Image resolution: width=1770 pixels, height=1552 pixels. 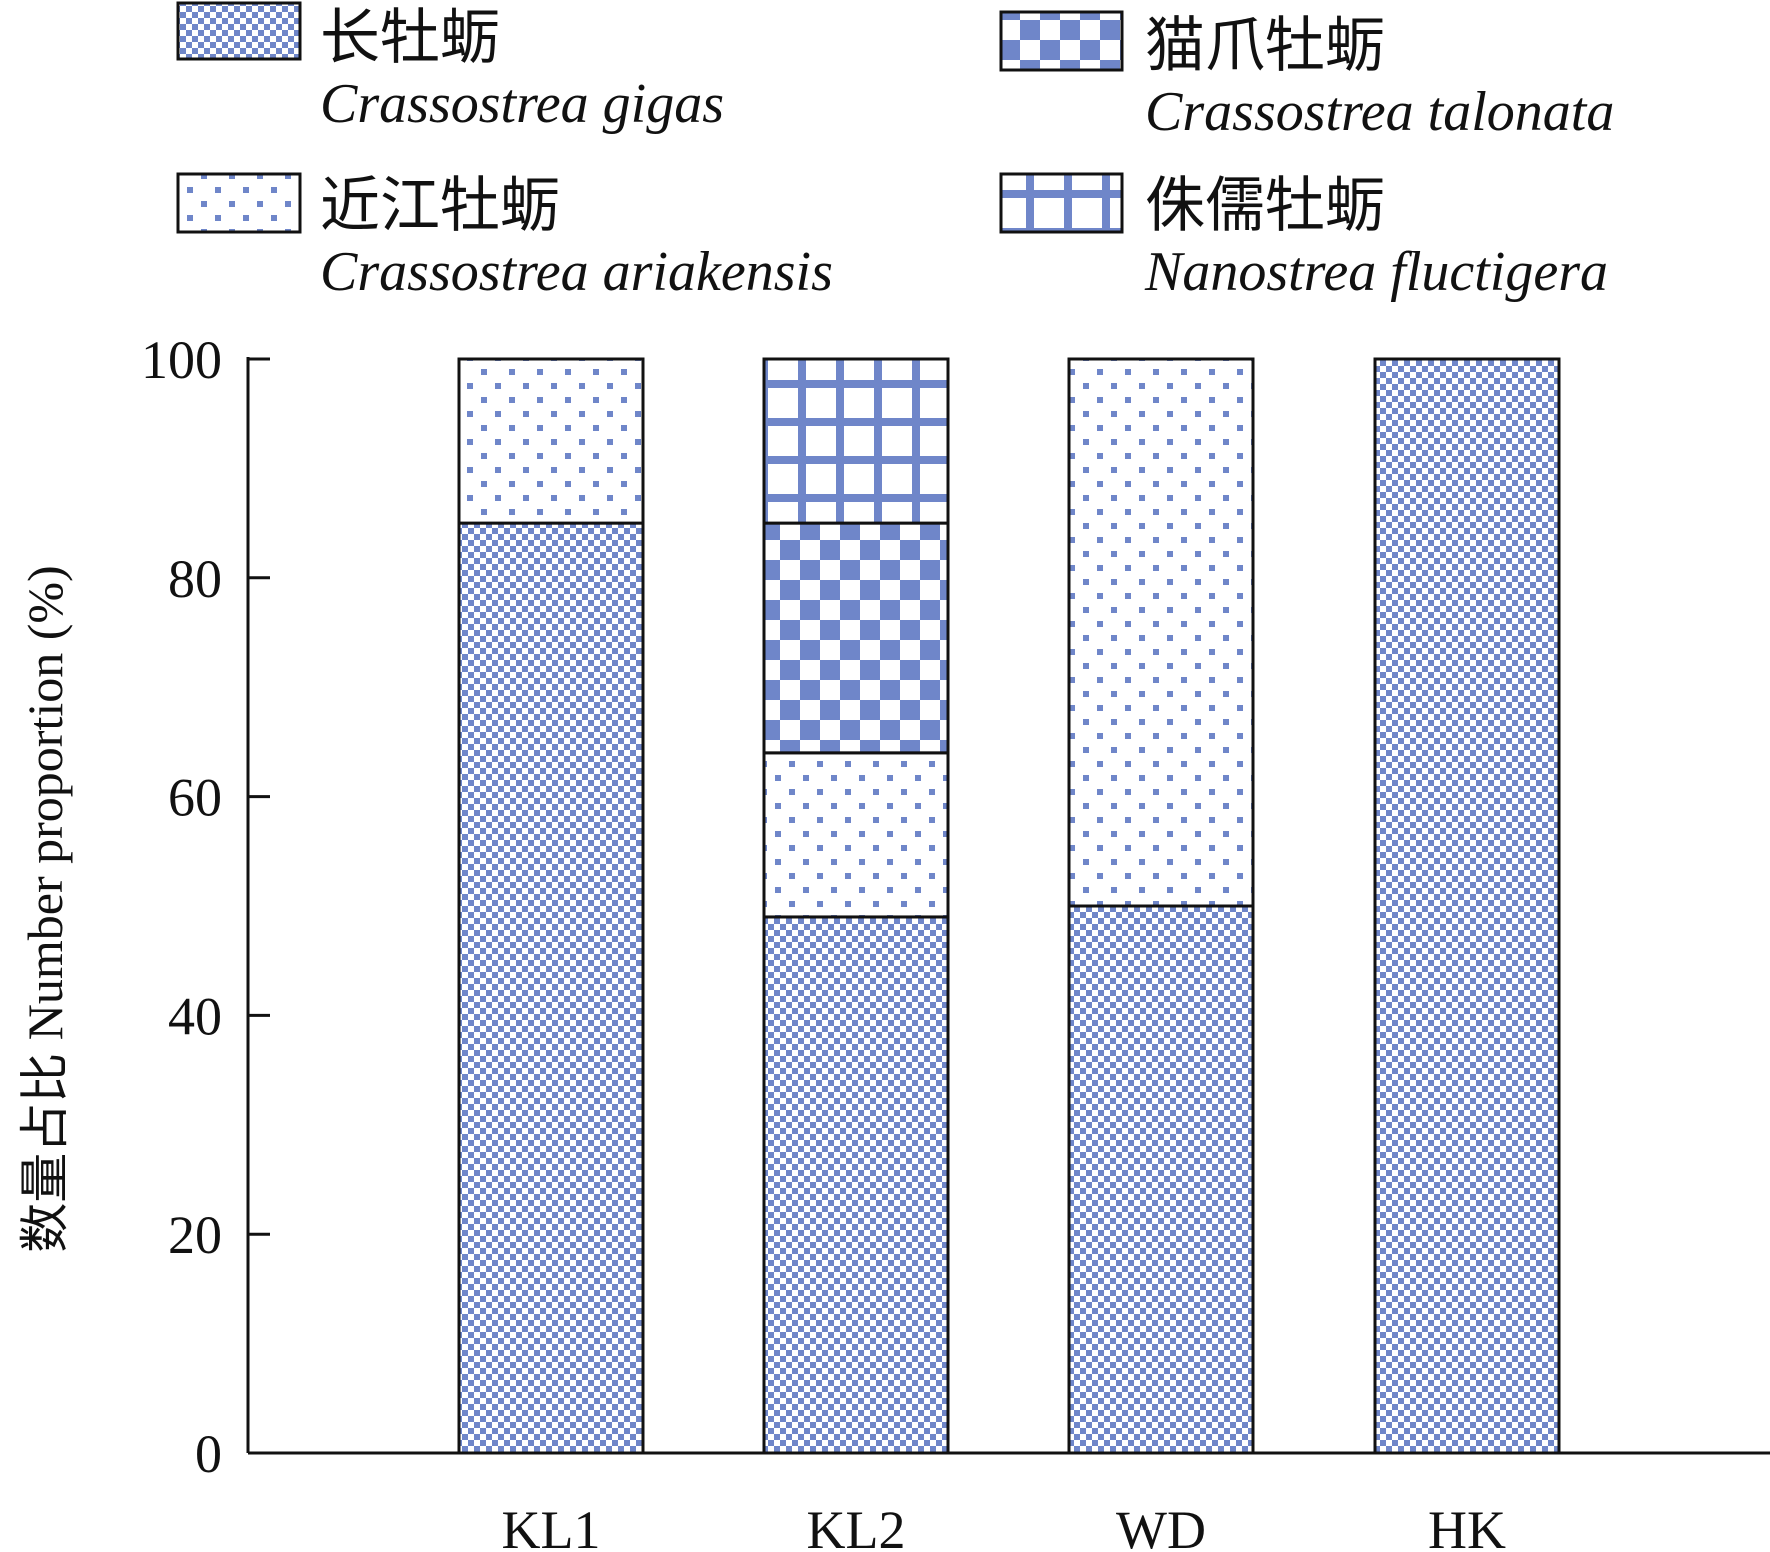 What do you see at coordinates (208, 1454) in the screenshot?
I see `y-tick-label-0: 0` at bounding box center [208, 1454].